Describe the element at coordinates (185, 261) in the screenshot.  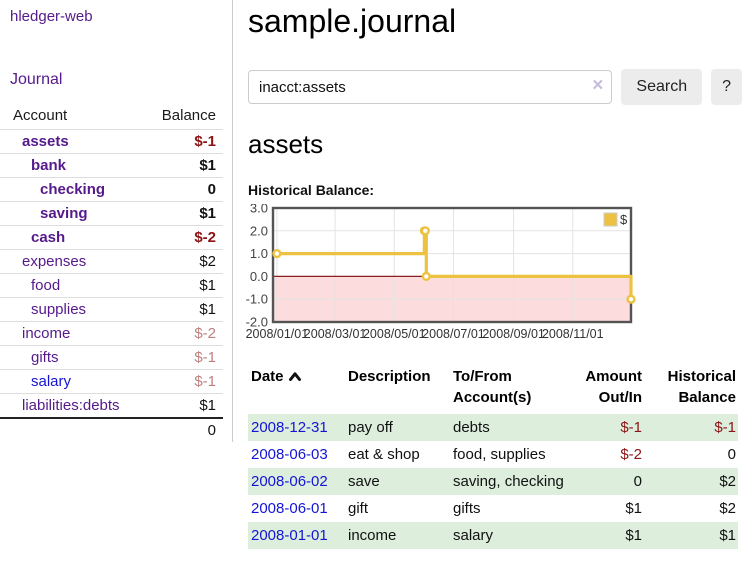
I see `account-balance: $2` at that location.